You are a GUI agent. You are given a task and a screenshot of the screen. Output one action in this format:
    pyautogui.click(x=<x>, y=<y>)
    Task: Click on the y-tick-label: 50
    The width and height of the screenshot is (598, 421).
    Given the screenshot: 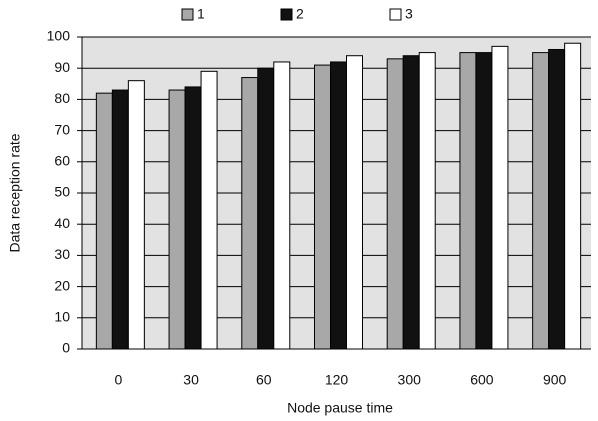 What is the action you would take?
    pyautogui.click(x=62, y=192)
    